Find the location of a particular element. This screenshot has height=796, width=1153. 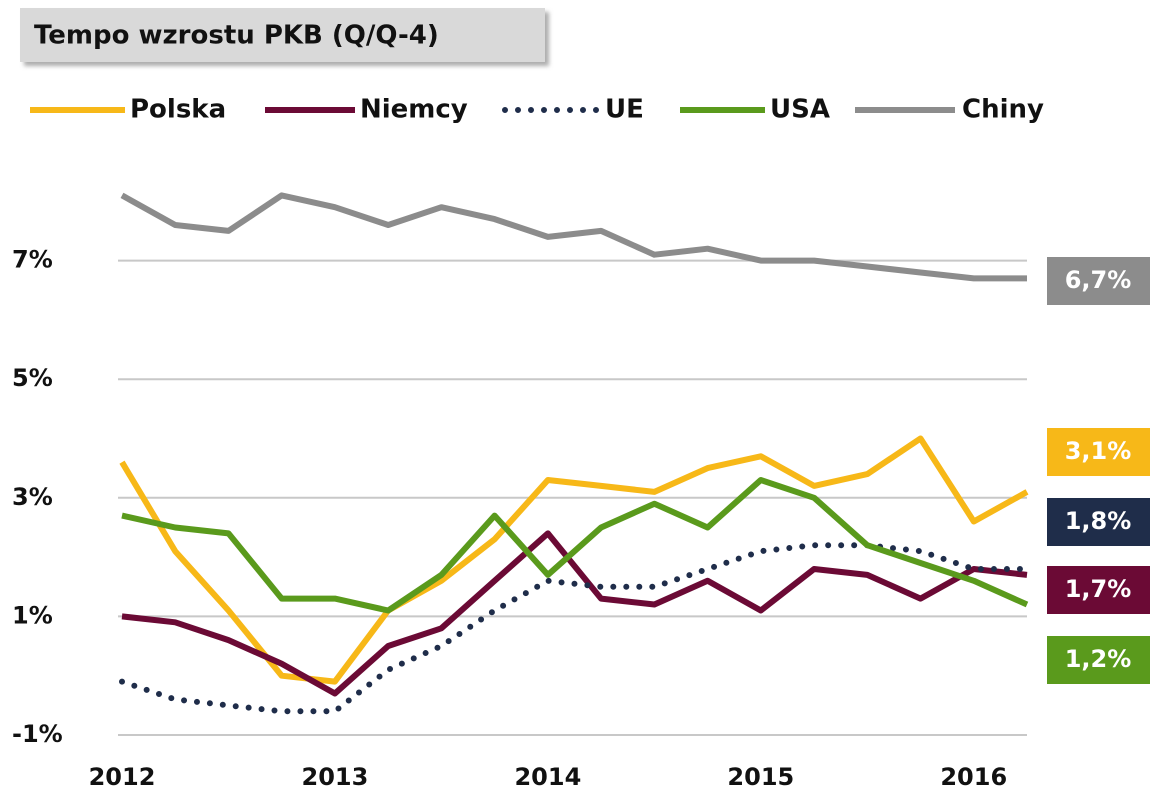

y-tick-label: 7% is located at coordinates (32, 260).